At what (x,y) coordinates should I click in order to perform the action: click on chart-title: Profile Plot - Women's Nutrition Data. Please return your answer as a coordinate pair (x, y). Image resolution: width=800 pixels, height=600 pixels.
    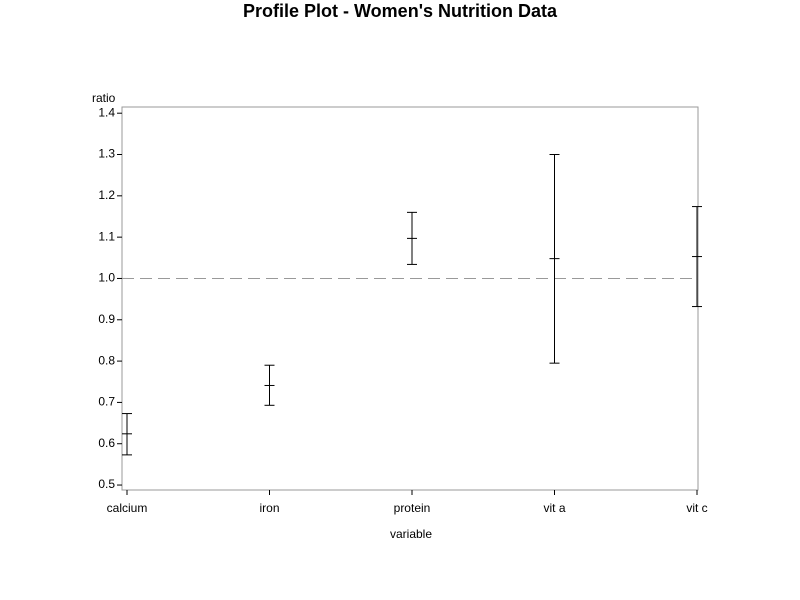
    Looking at the image, I should click on (400, 11).